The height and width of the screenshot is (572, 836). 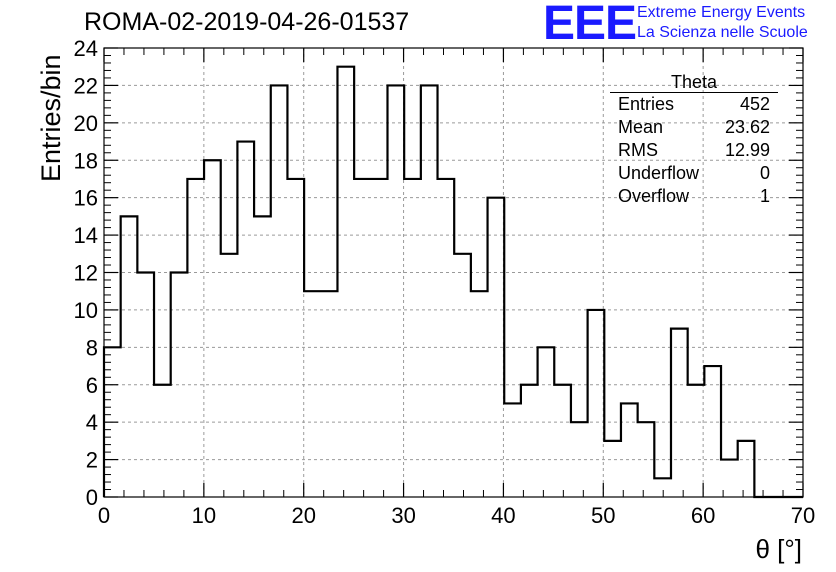 I want to click on x-tick-label: 0, so click(x=104, y=515).